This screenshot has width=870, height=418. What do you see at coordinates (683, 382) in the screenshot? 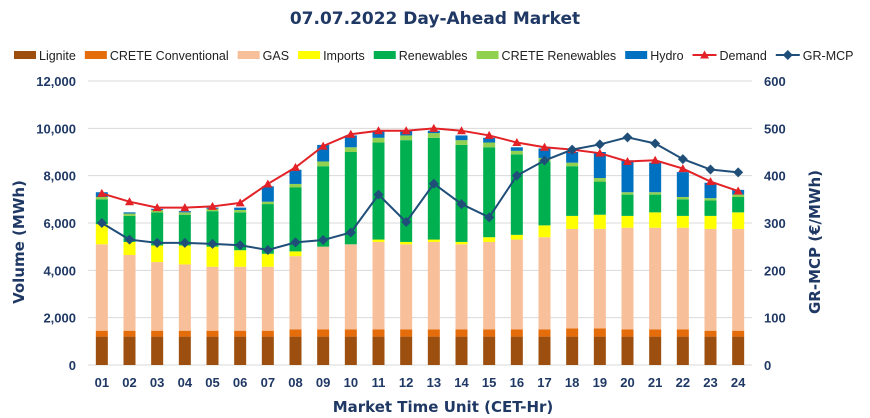
I see `x-tick-label: 22` at bounding box center [683, 382].